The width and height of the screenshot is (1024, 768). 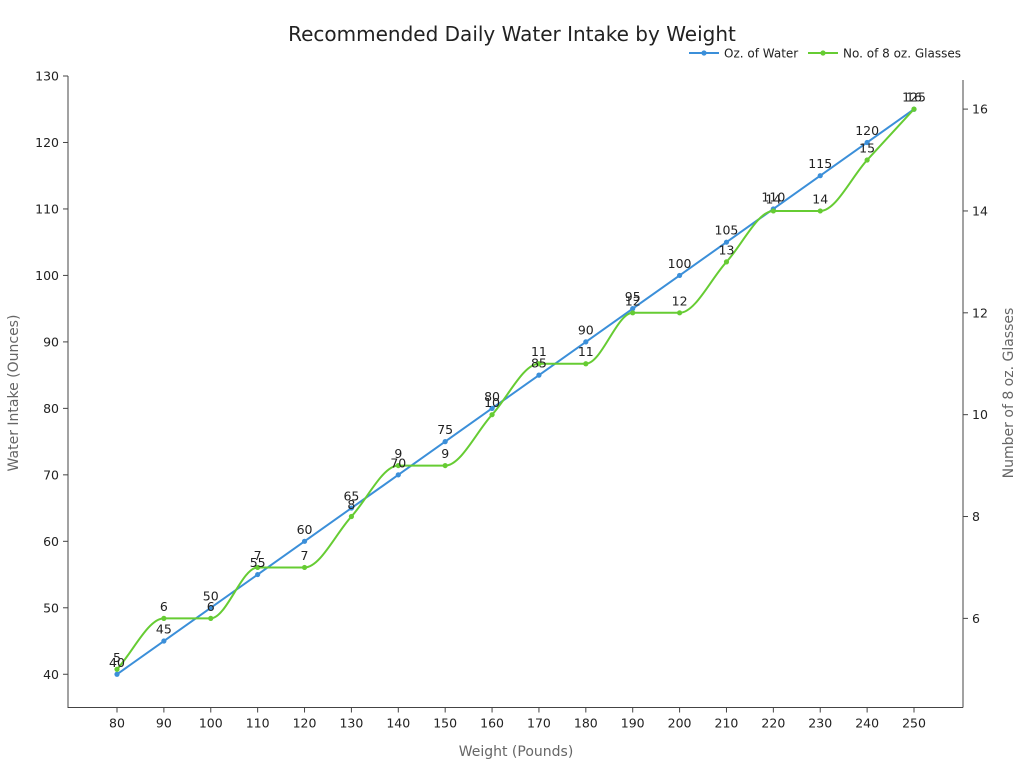 I want to click on data-label-oz: 50, so click(x=211, y=595).